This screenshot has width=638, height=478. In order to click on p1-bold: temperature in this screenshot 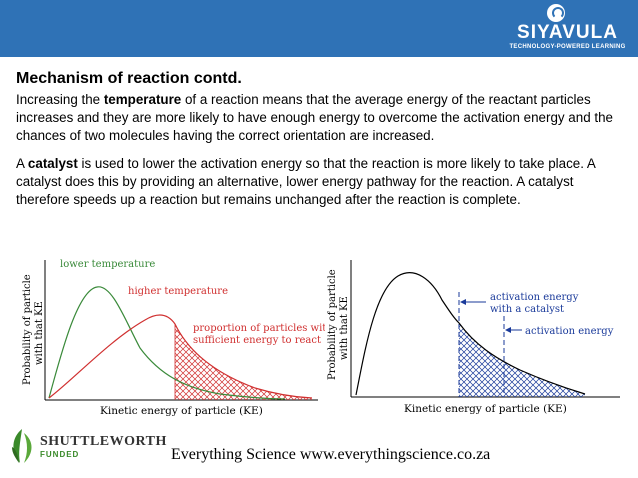, I will do `click(142, 99)`.